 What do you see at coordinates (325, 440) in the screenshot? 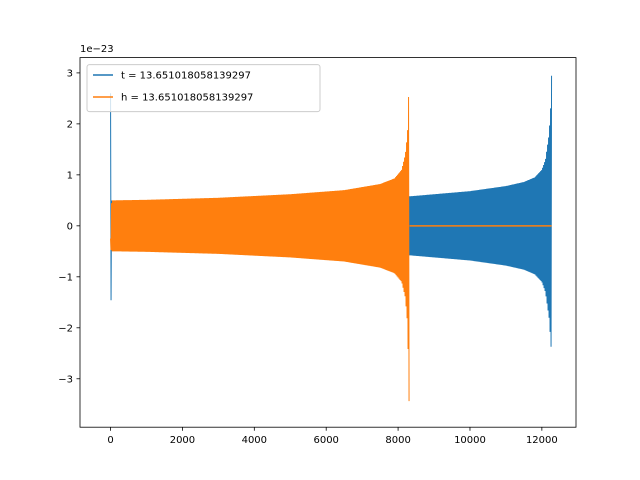
I see `x-tick-label: 6000` at bounding box center [325, 440].